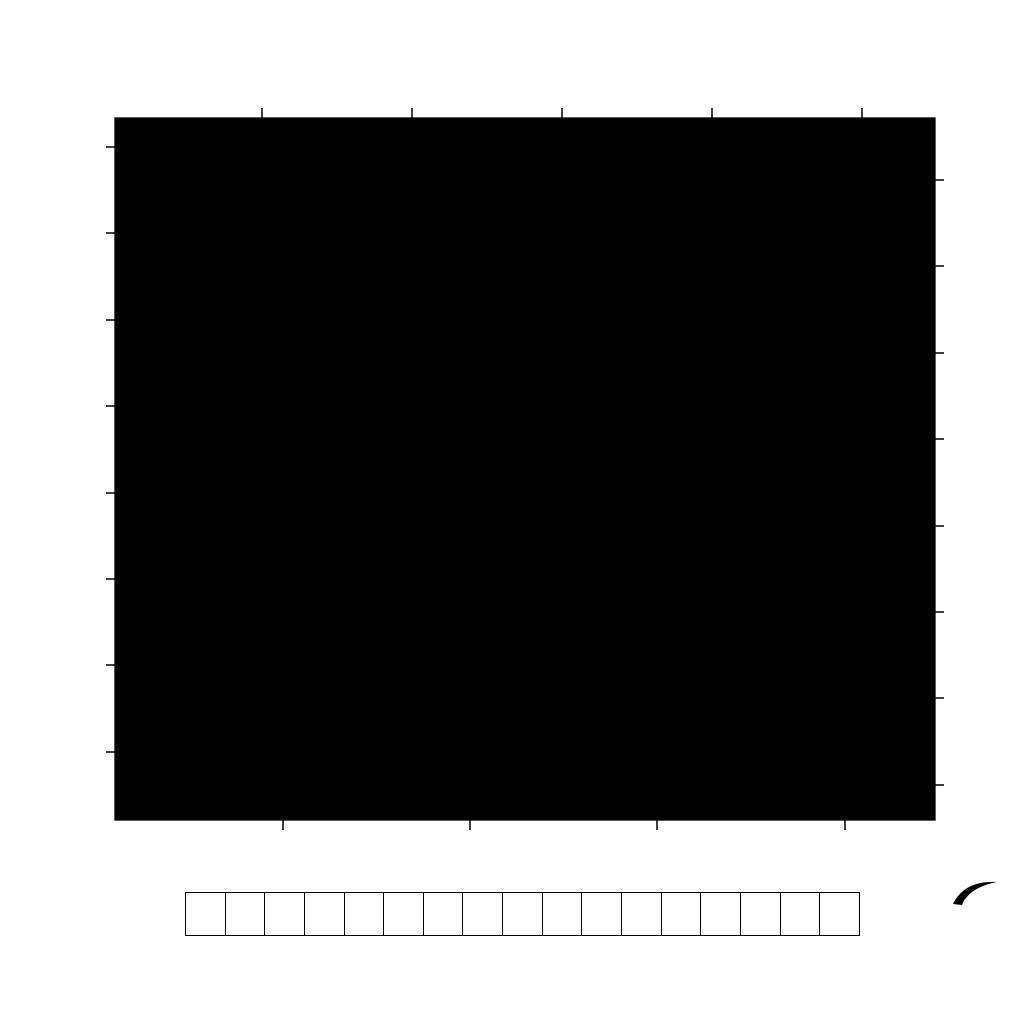  I want to click on leaf-shape, so click(975, 893).